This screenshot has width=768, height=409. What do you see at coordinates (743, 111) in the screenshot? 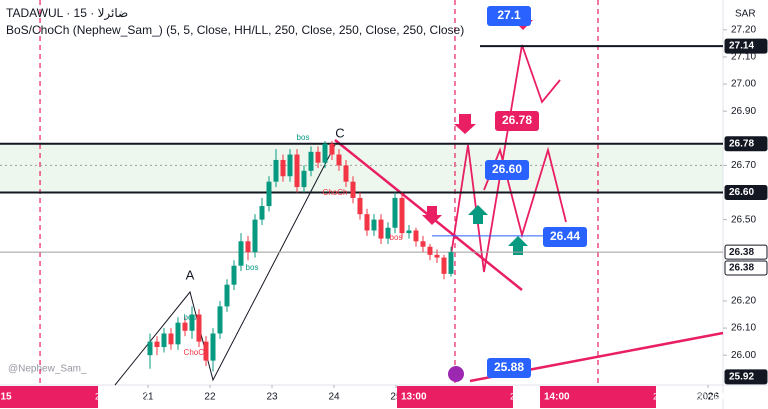
I see `y-tick-label: 26.90` at bounding box center [743, 111].